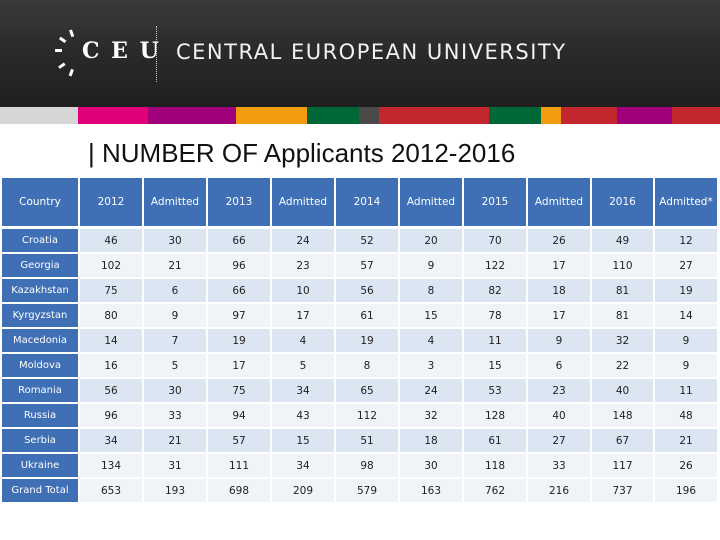  What do you see at coordinates (240, 291) in the screenshot?
I see `table-cell: 66` at bounding box center [240, 291].